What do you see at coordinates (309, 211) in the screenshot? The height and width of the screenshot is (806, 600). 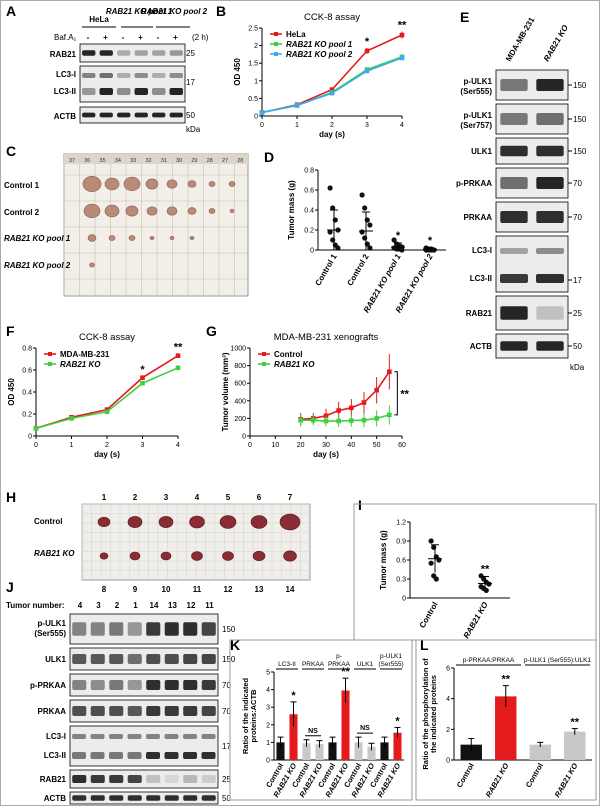 I see `chart-d-y-tick-label: 0.4` at bounding box center [309, 211].